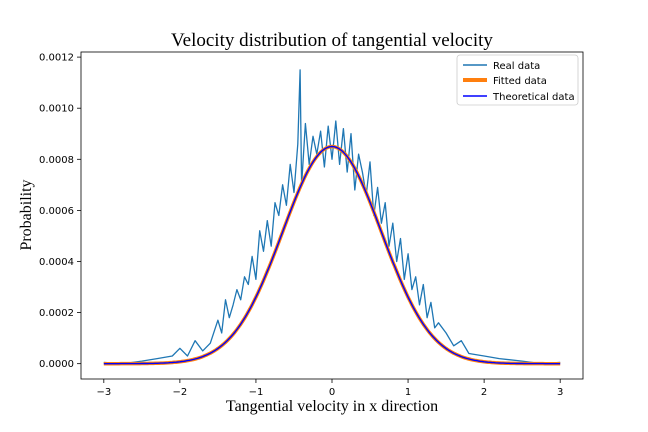  Describe the element at coordinates (332, 406) in the screenshot. I see `x-axis-label: Tangential velocity in x direction` at that location.